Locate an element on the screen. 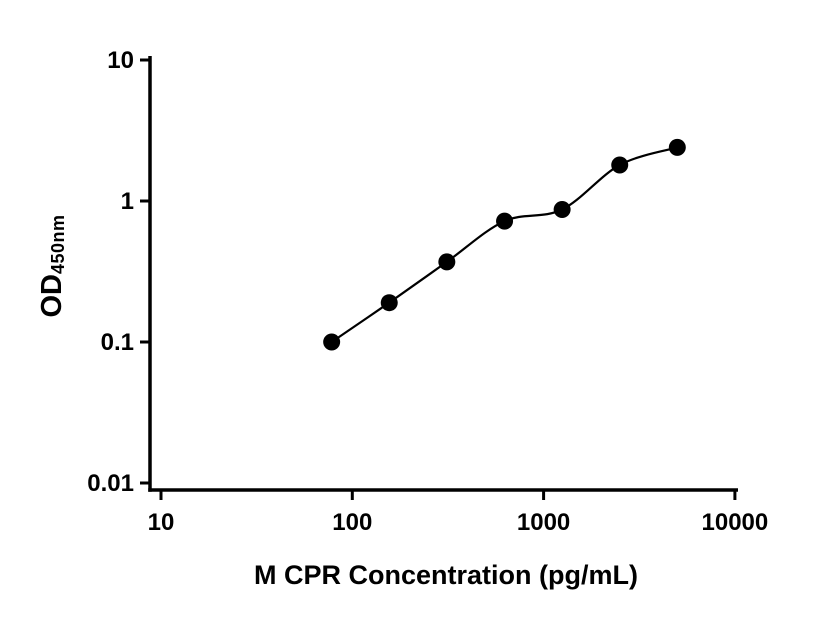  y-axis-title-main: OD is located at coordinates (52, 296).